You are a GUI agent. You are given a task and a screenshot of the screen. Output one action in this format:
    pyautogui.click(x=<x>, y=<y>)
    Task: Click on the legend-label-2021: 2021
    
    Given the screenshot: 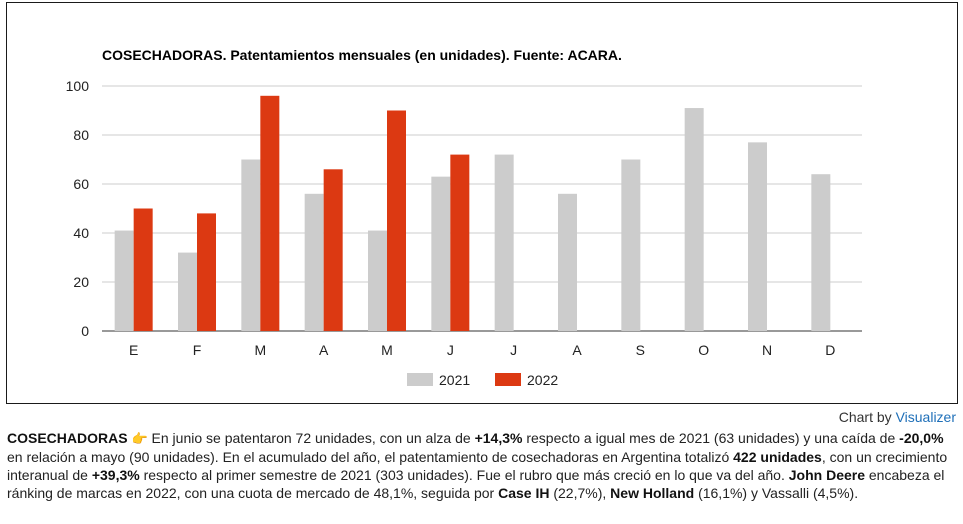 What is the action you would take?
    pyautogui.click(x=454, y=380)
    